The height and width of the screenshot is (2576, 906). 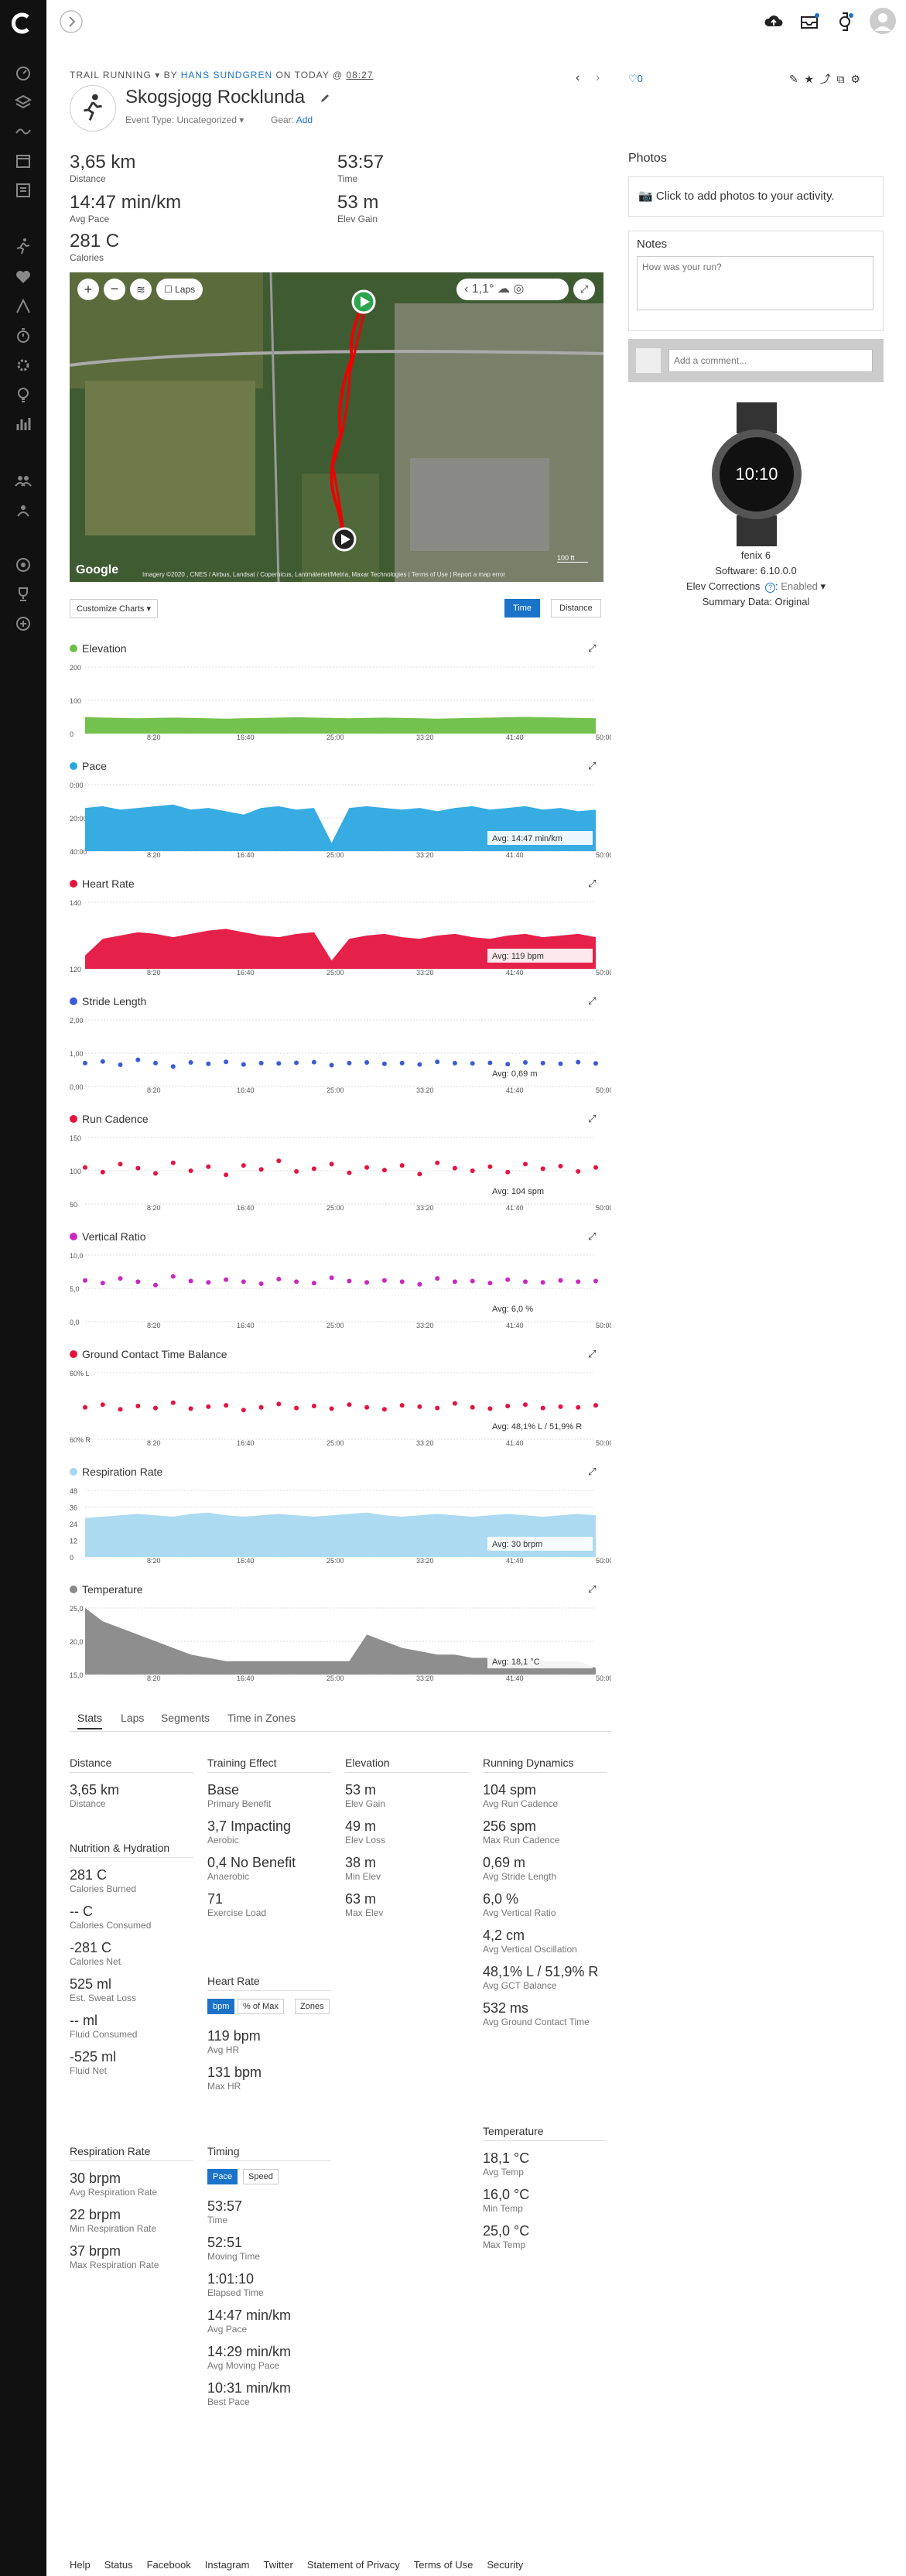 I want to click on activity-type: TRAIL RUNNING, so click(x=111, y=75).